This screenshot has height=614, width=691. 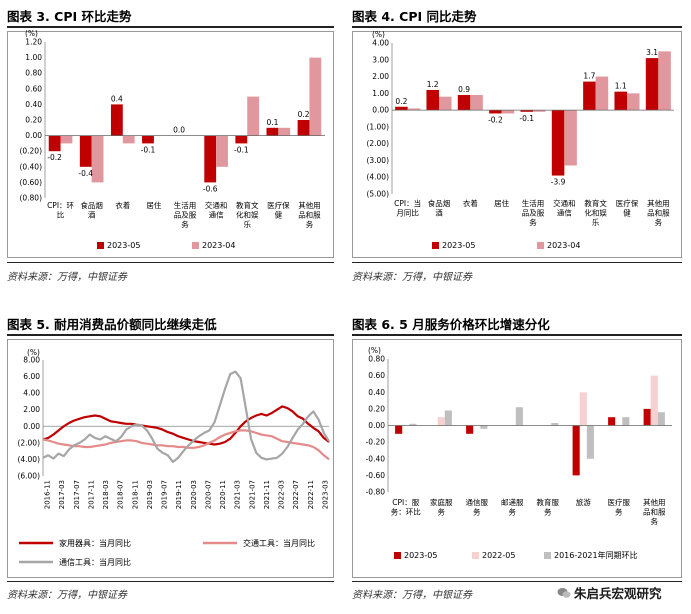 What do you see at coordinates (122, 205) in the screenshot?
I see `category-label: 衣着` at bounding box center [122, 205].